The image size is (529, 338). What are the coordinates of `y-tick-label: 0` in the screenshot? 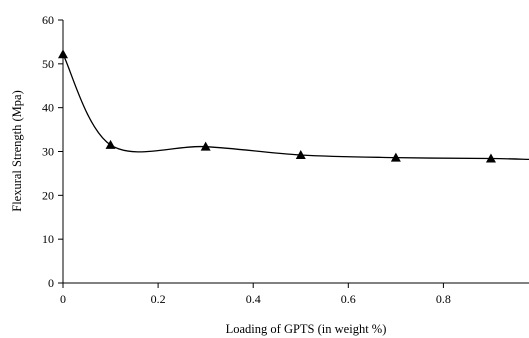 It's located at (51, 283).